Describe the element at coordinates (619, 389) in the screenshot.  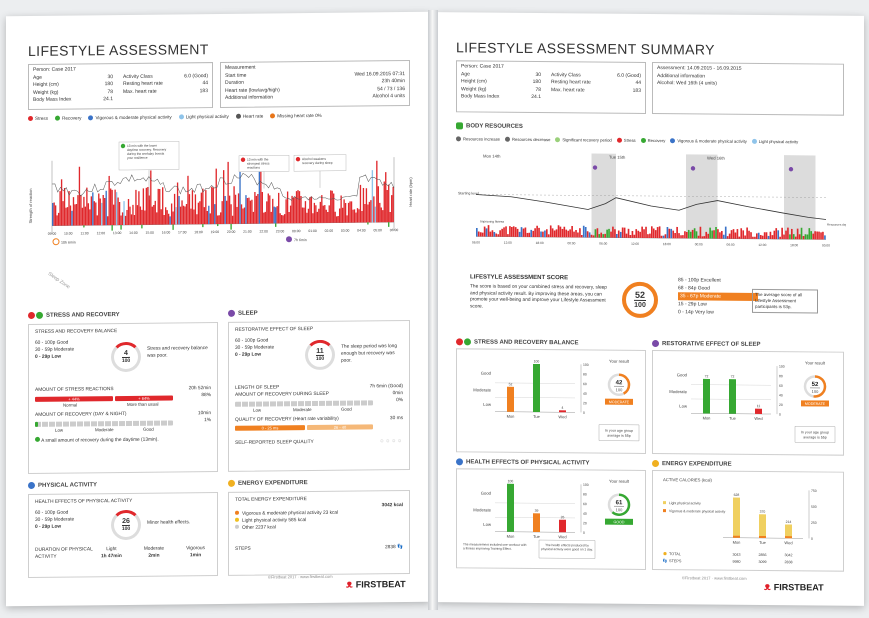
I see `result-total: 100` at that location.